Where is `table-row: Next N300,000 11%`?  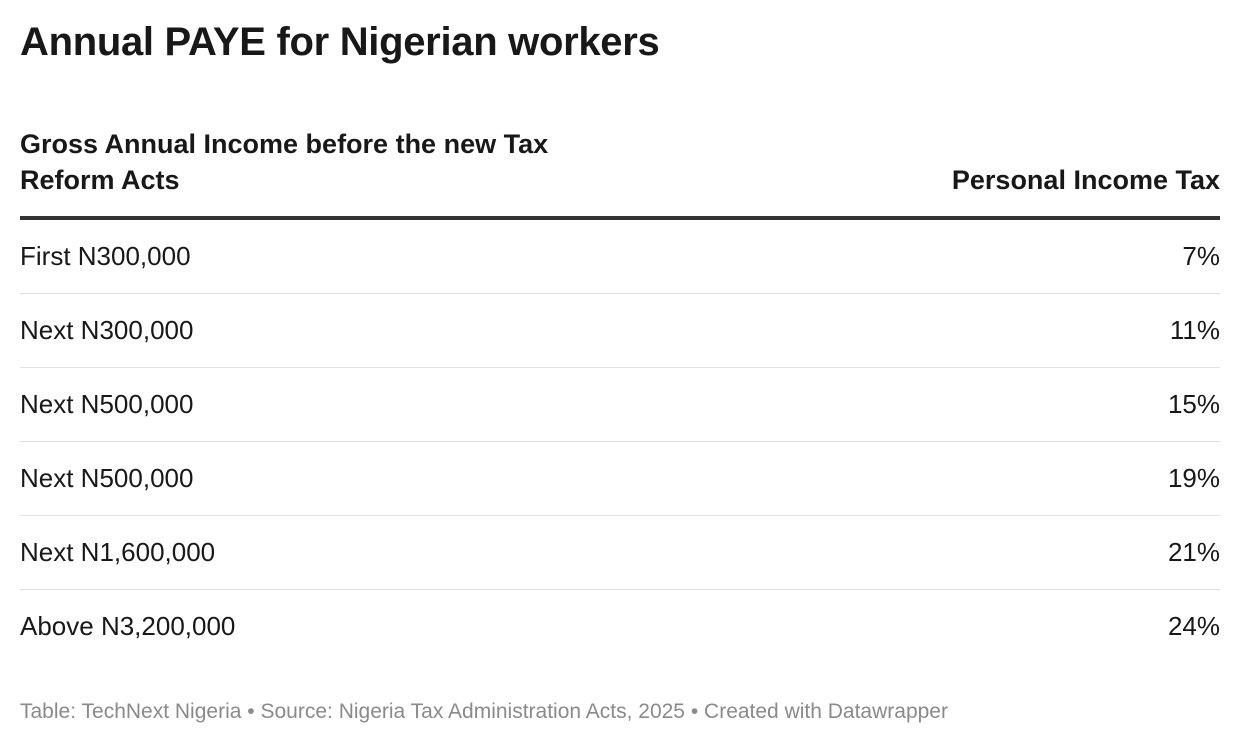
table-row: Next N300,000 11% is located at coordinates (620, 331).